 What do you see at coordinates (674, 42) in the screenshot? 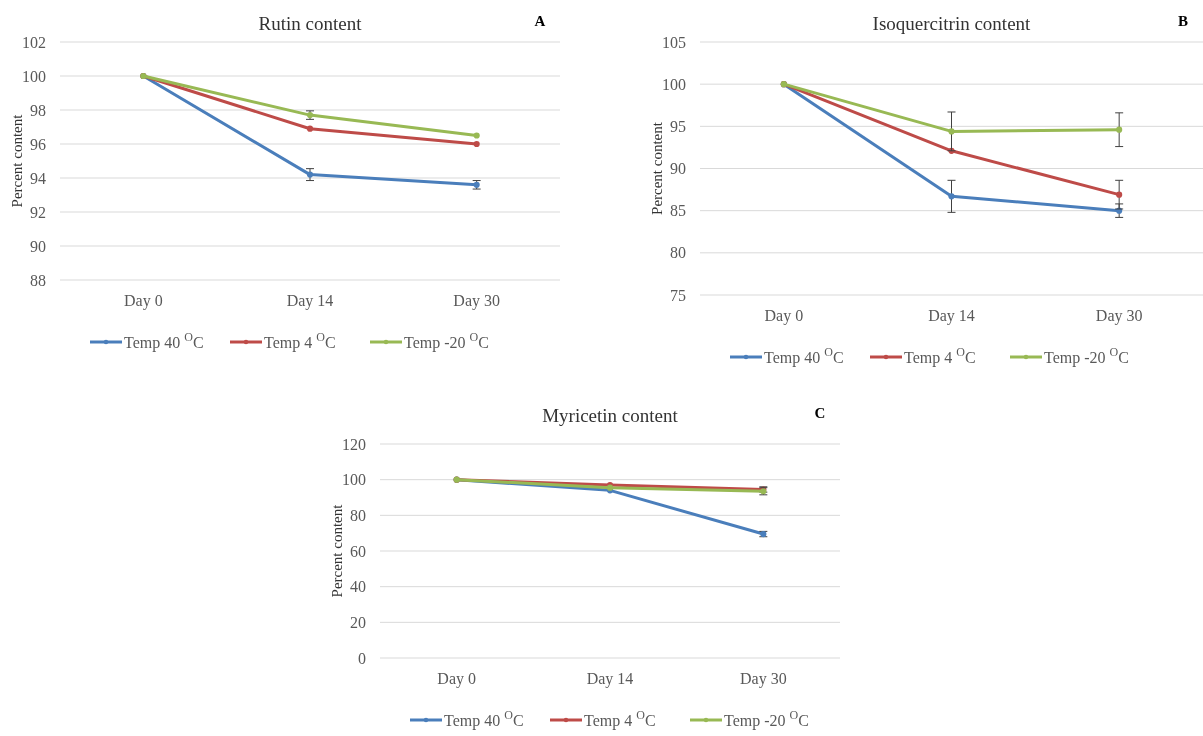
I see `y-tick-label: 105` at bounding box center [674, 42].